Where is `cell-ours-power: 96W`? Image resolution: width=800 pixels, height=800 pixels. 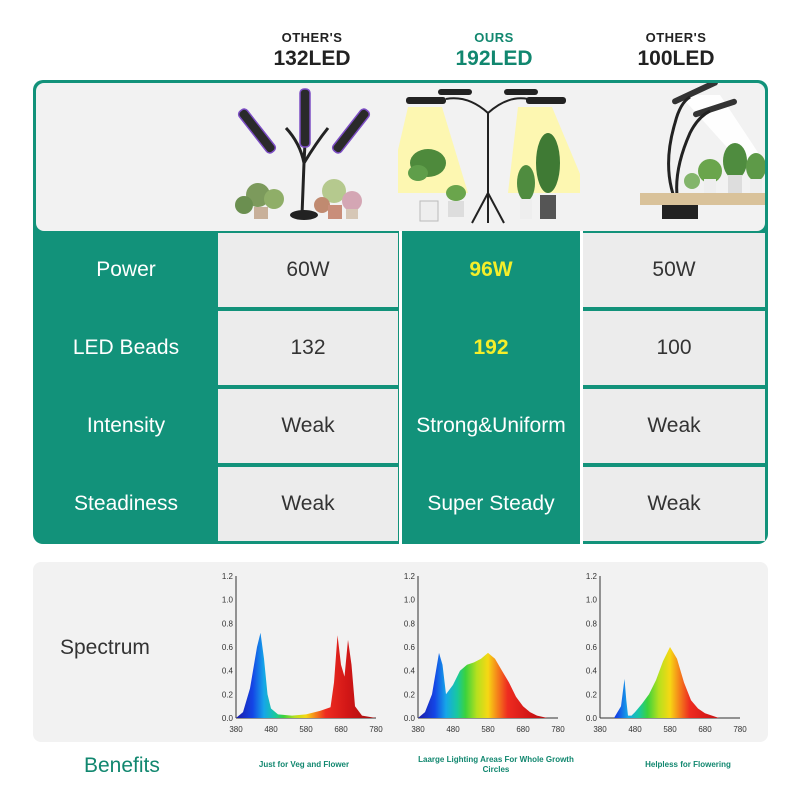
cell-ours-power: 96W is located at coordinates (491, 269).